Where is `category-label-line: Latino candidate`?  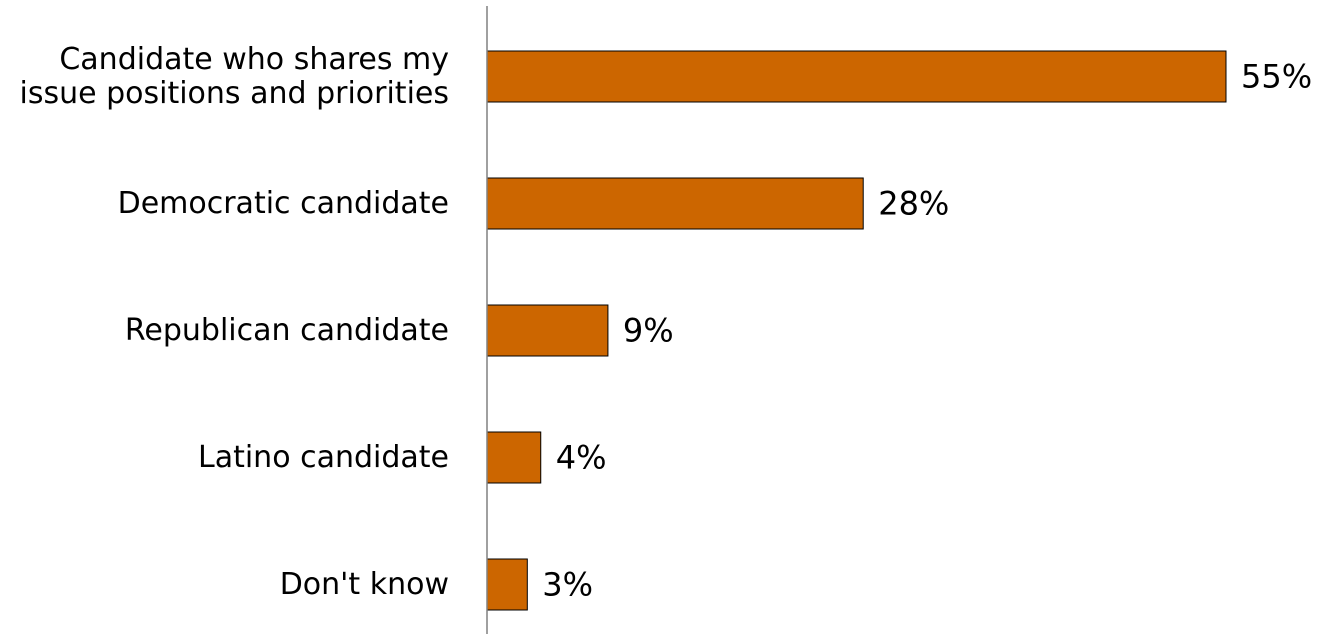
category-label-line: Latino candidate is located at coordinates (323, 457).